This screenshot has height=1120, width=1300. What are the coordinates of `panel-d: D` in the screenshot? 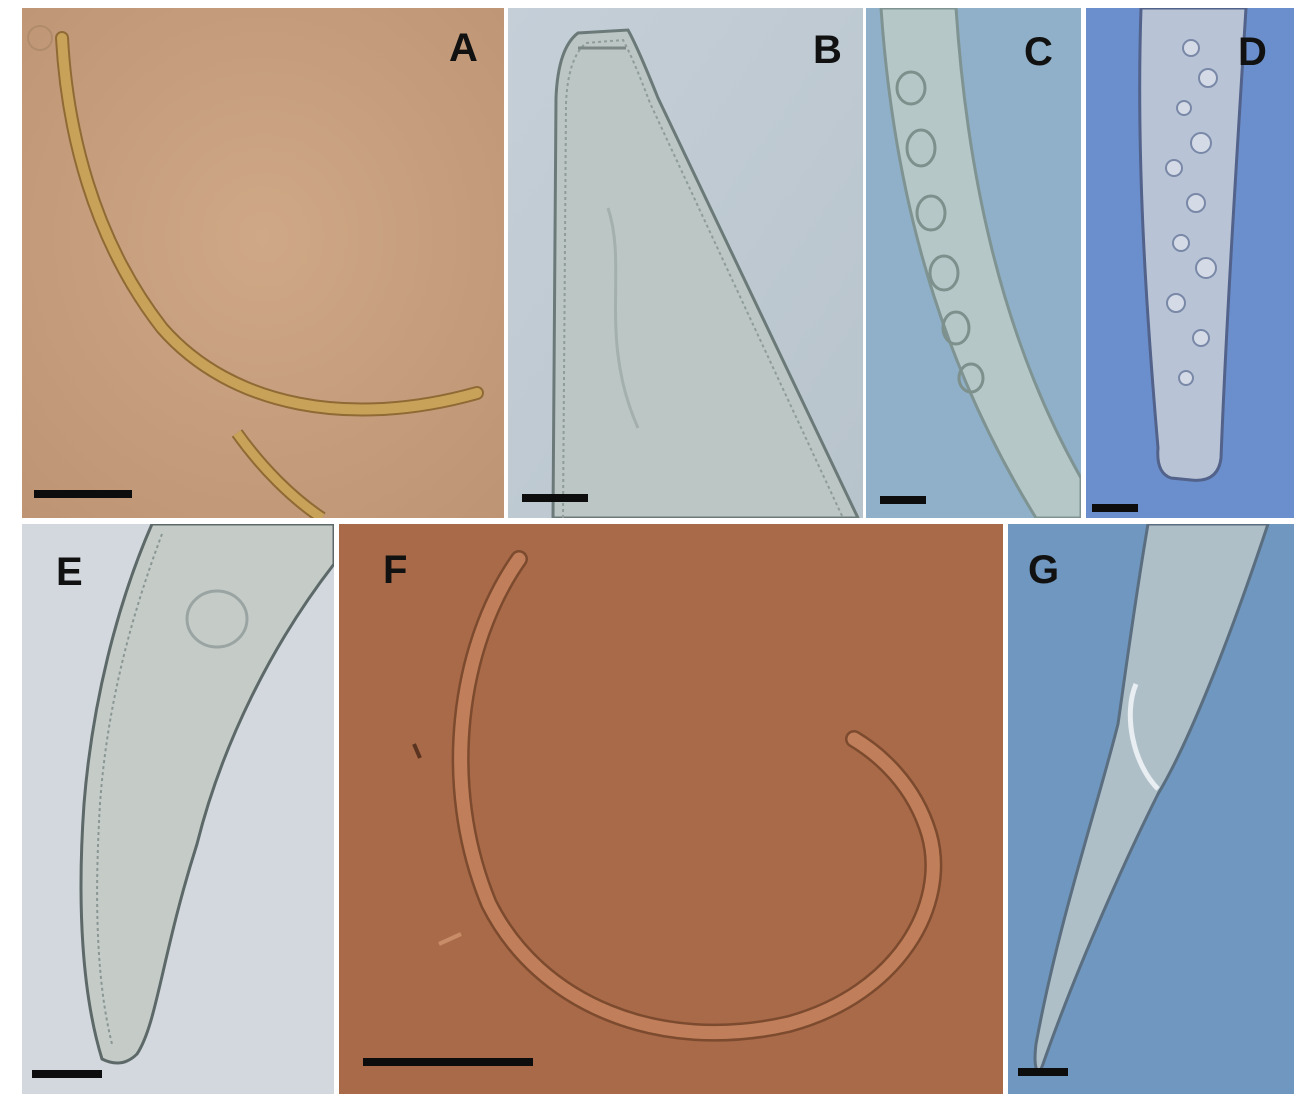 It's located at (1190, 263).